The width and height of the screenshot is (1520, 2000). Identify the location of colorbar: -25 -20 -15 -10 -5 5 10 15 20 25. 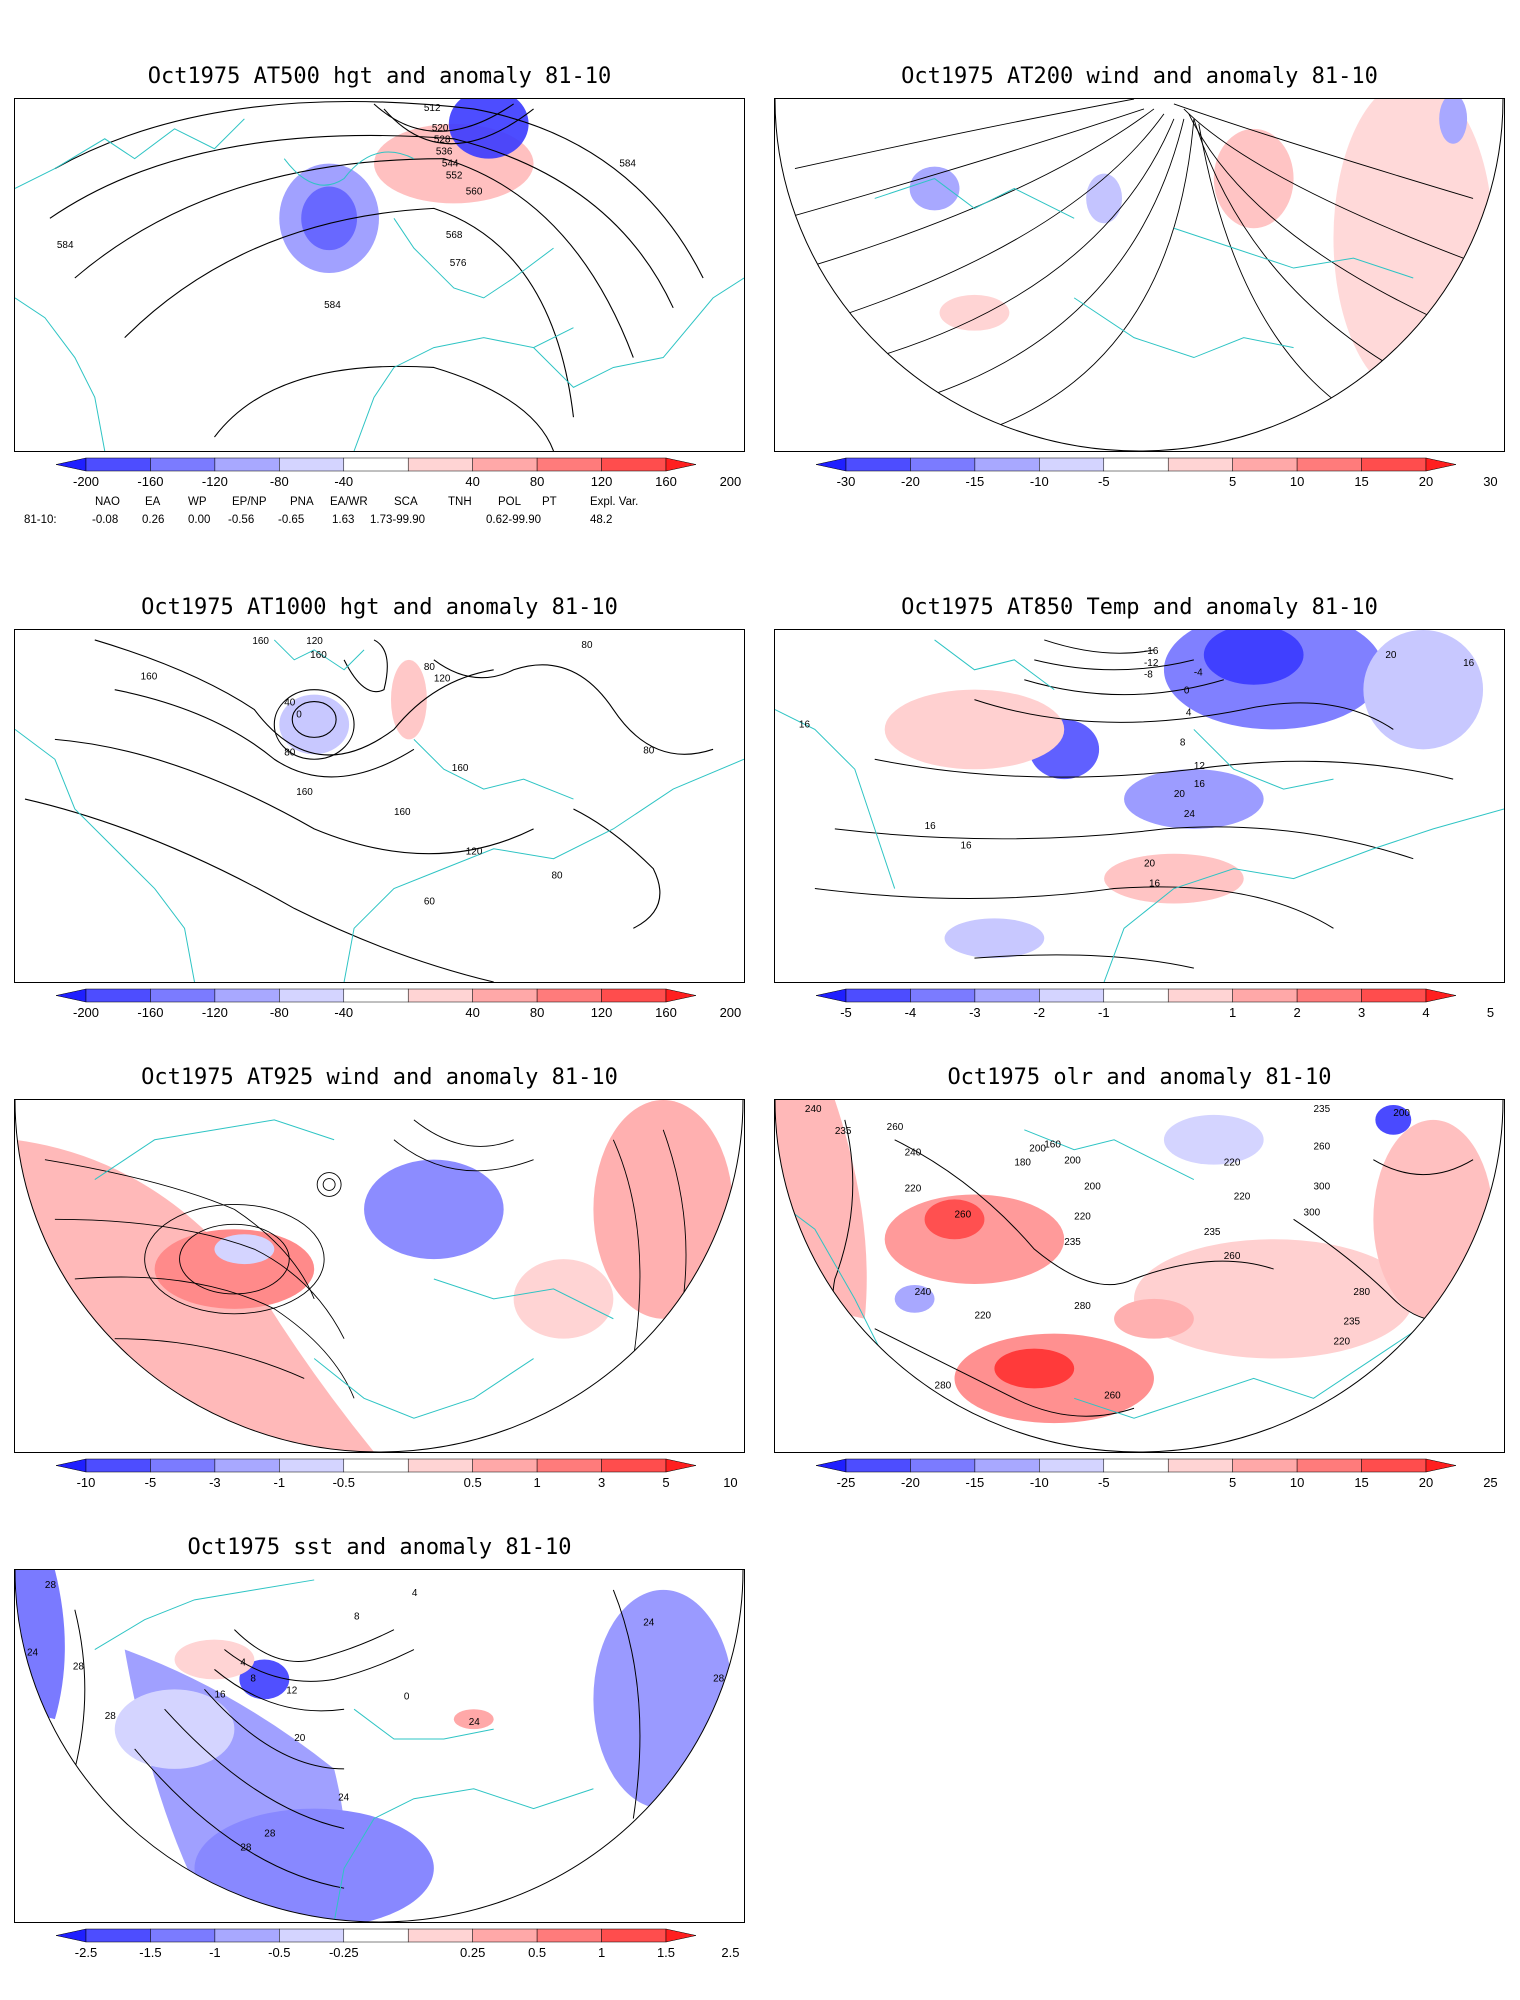
(1156, 1476).